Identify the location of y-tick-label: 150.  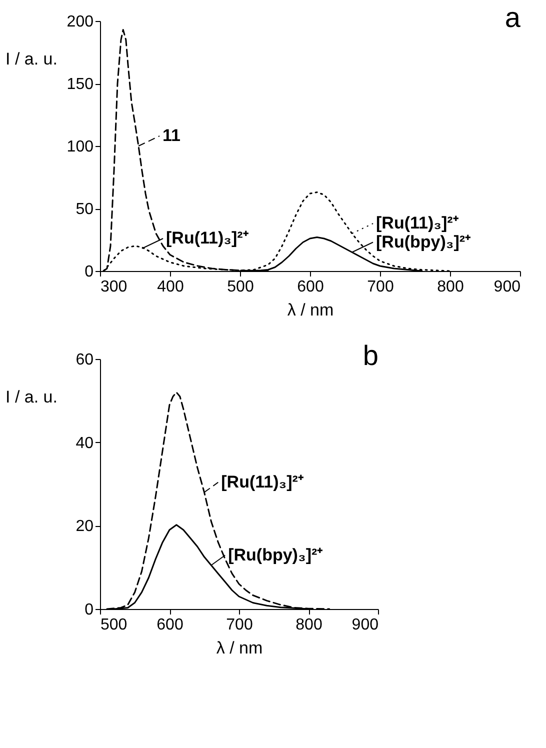
(80, 84).